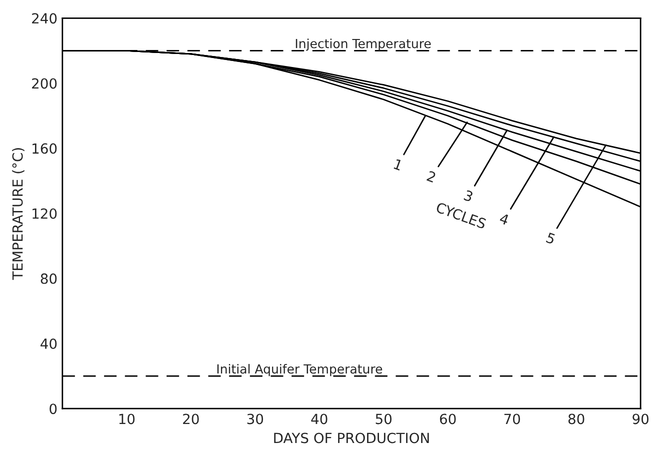 This screenshot has width=657, height=454. I want to click on annotation: 5, so click(551, 238).